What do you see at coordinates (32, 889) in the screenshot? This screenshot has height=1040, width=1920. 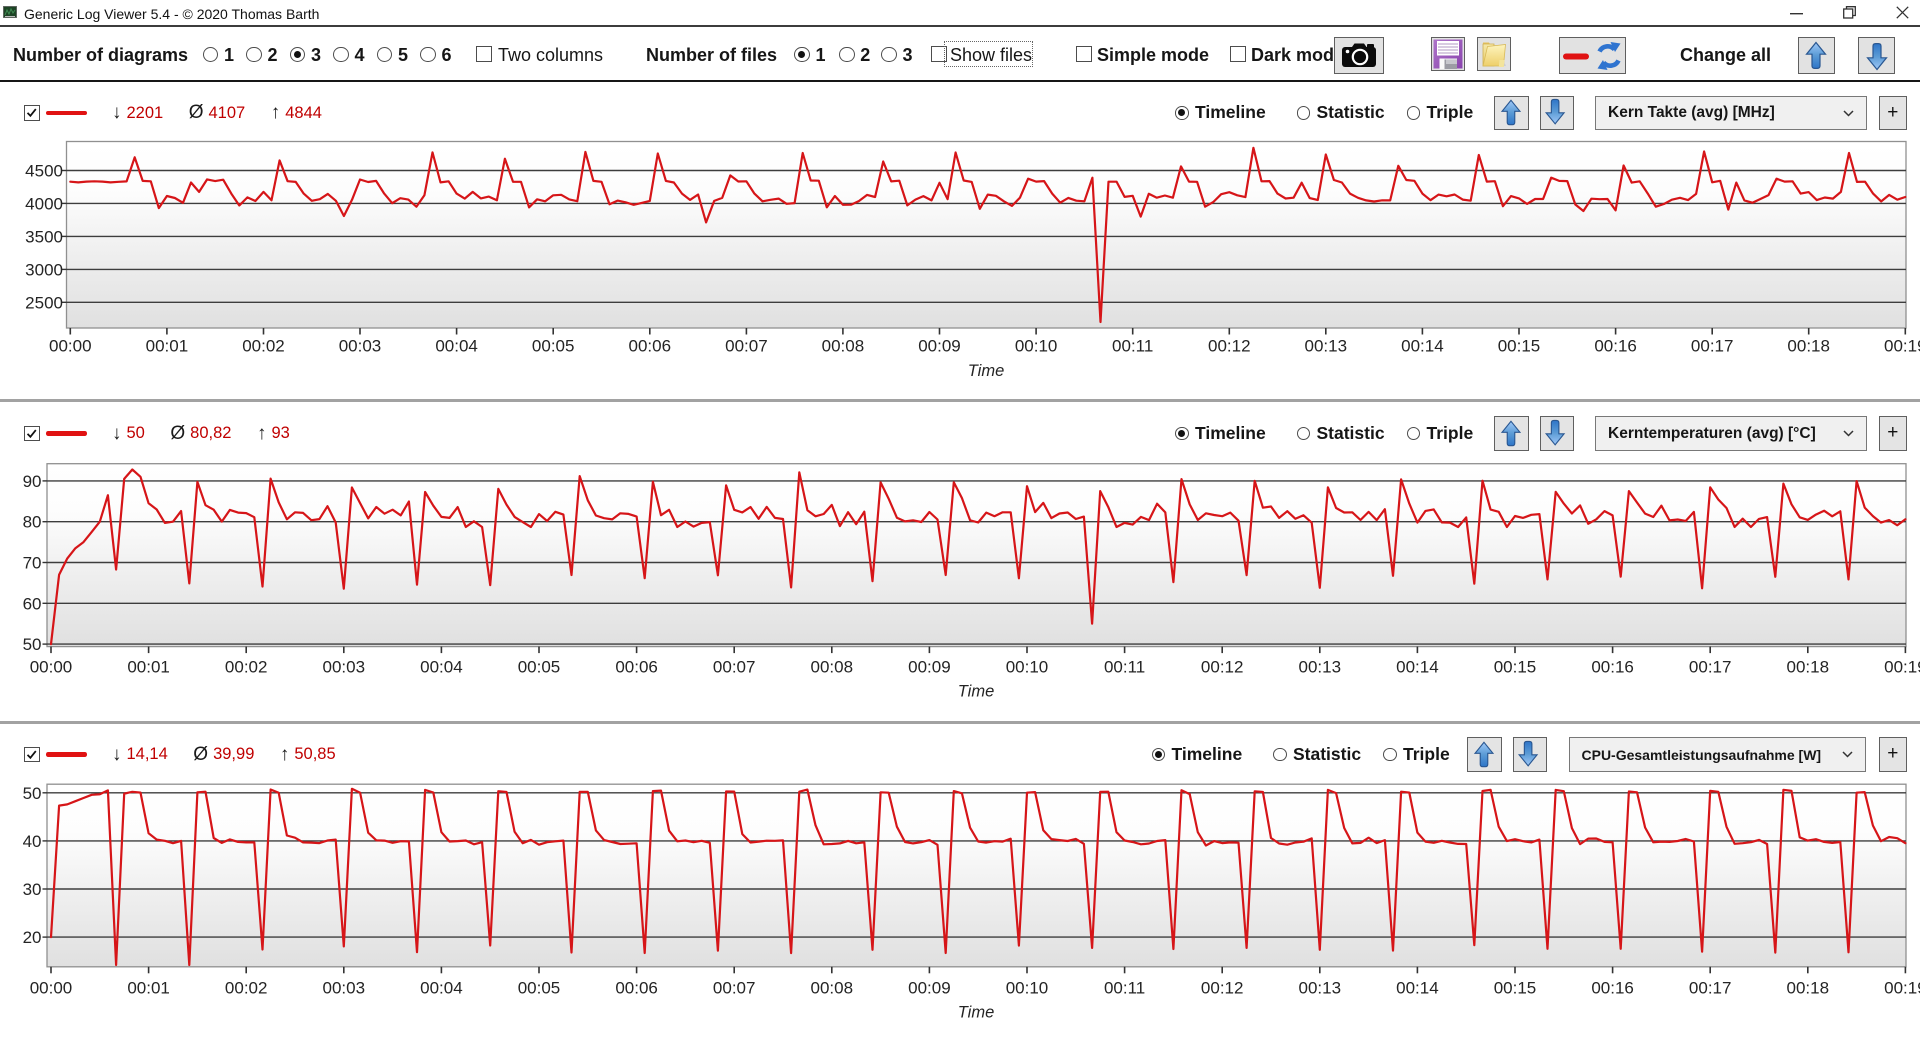 I see `svg-text: 30` at bounding box center [32, 889].